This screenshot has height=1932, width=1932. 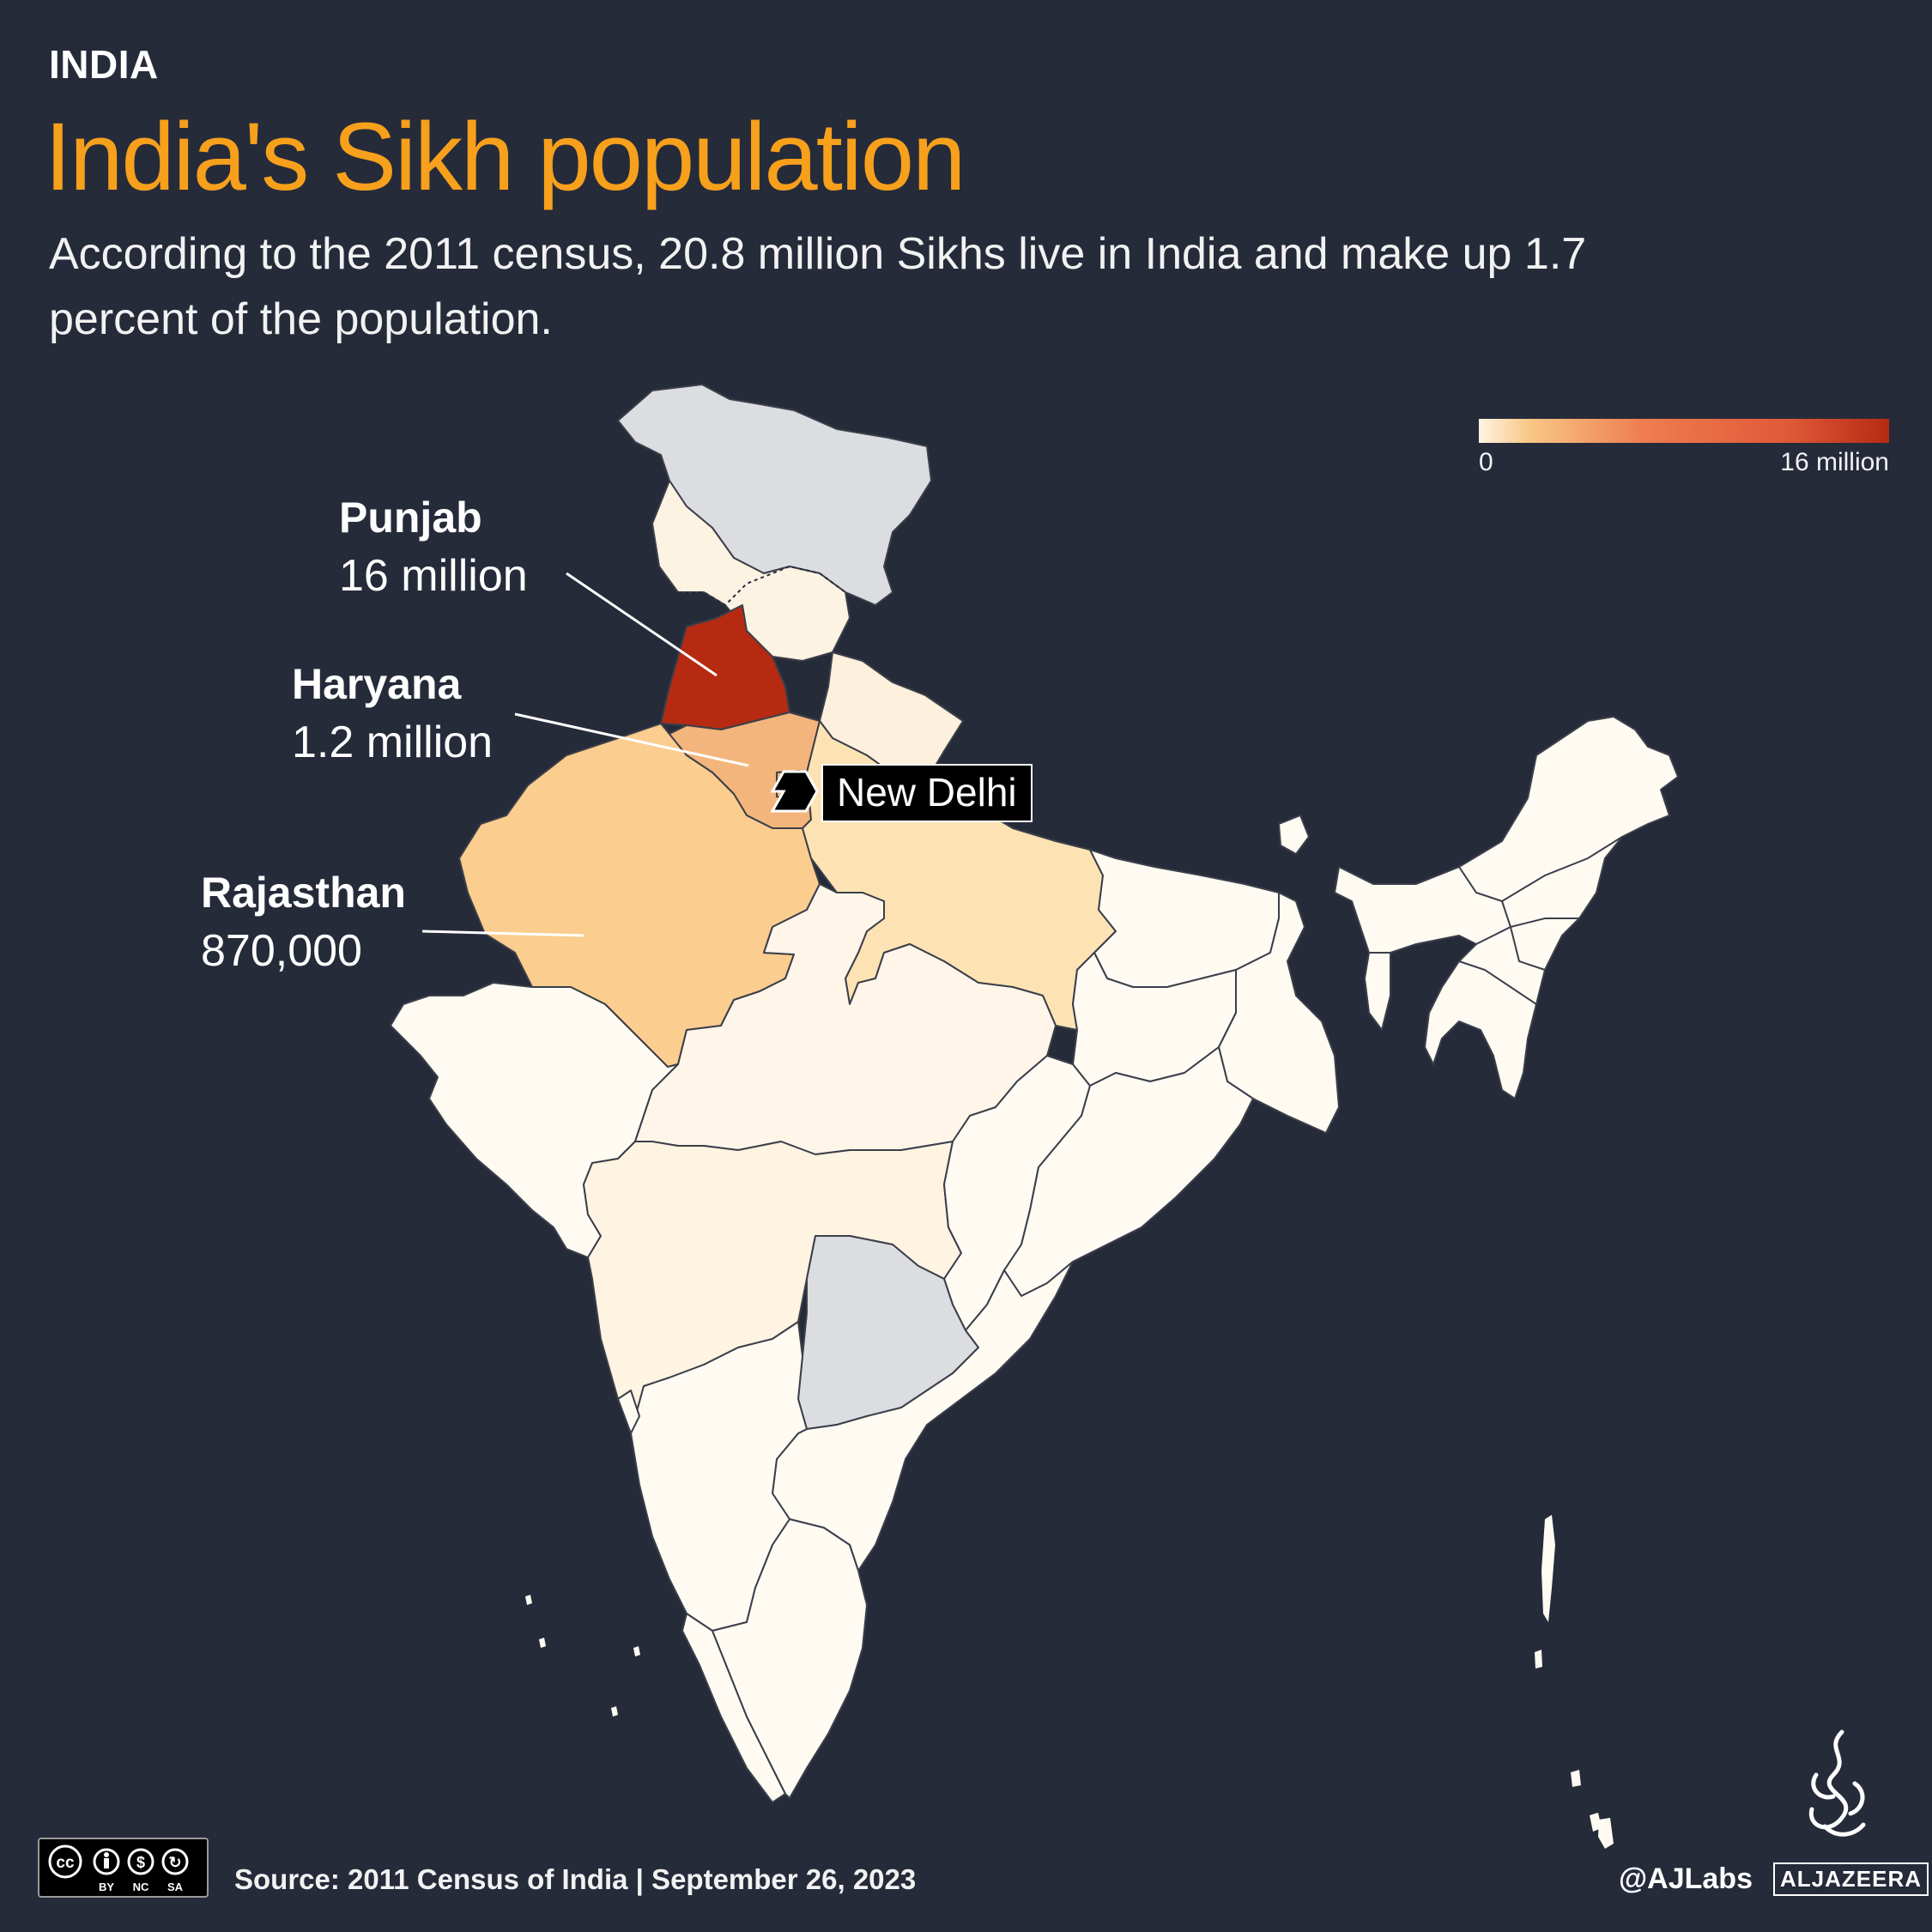 I want to click on haryana-leader-line, so click(x=631, y=740).